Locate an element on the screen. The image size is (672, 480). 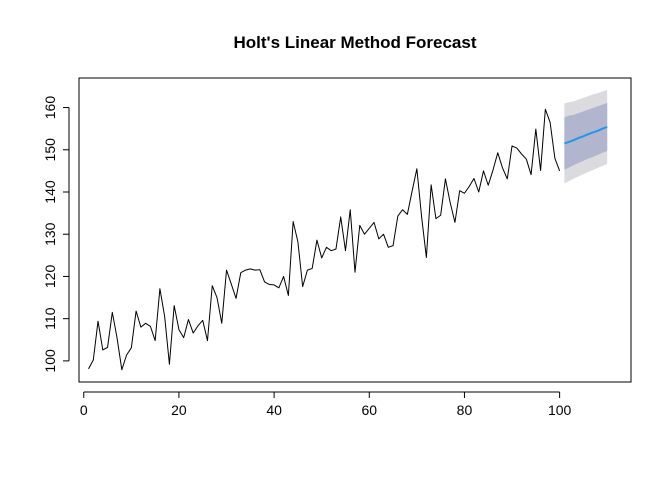
x-tick-label: 100 is located at coordinates (560, 410).